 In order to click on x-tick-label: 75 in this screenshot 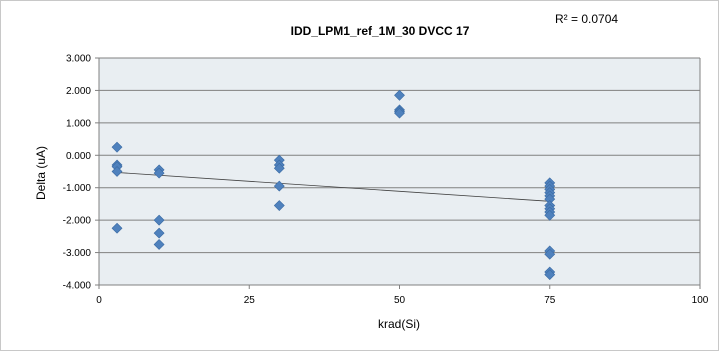, I will do `click(550, 300)`.